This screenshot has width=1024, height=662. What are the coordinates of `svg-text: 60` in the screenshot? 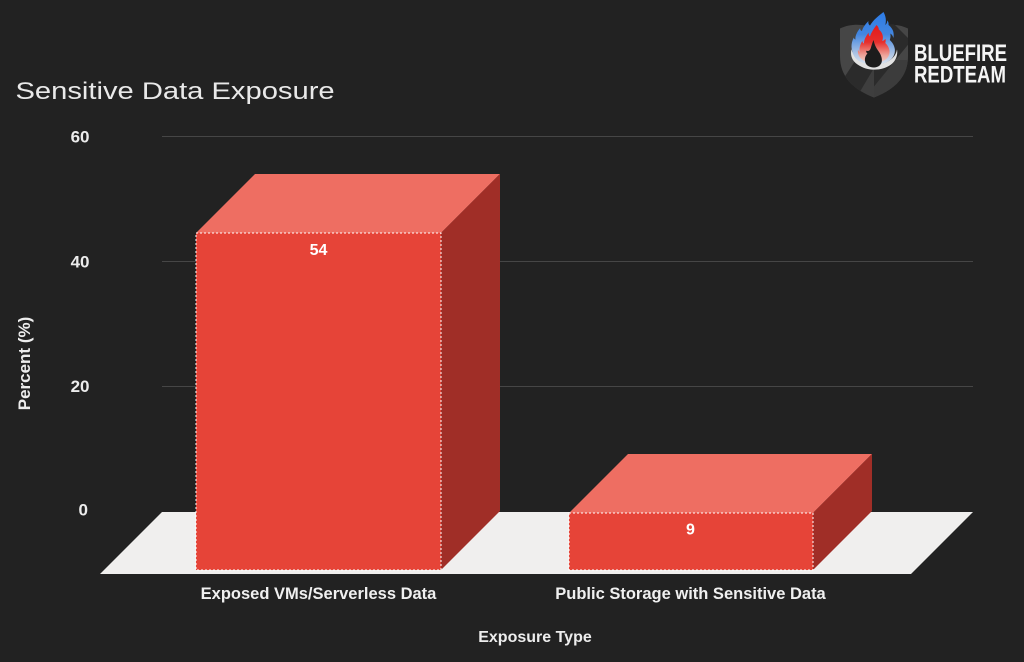 It's located at (80, 137).